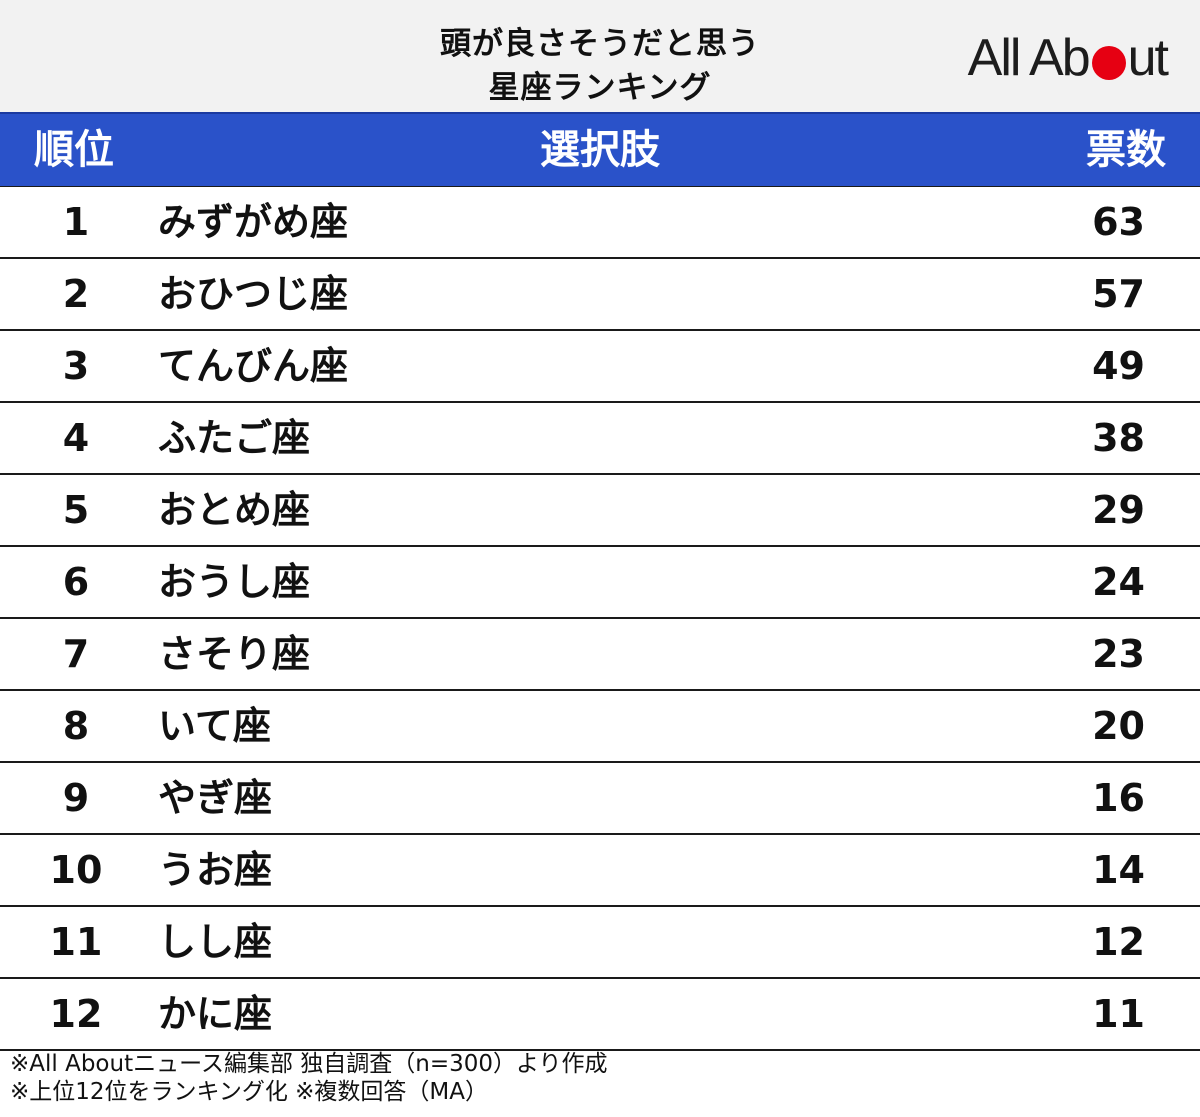  Describe the element at coordinates (214, 726) in the screenshot. I see `choice-cell: いて座` at that location.